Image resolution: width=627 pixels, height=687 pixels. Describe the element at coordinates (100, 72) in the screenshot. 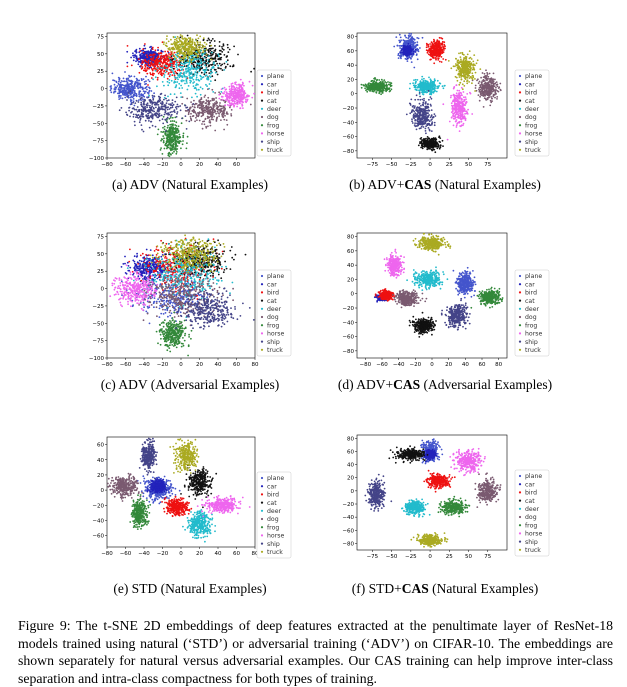

I see `y-tick-label: 25` at that location.